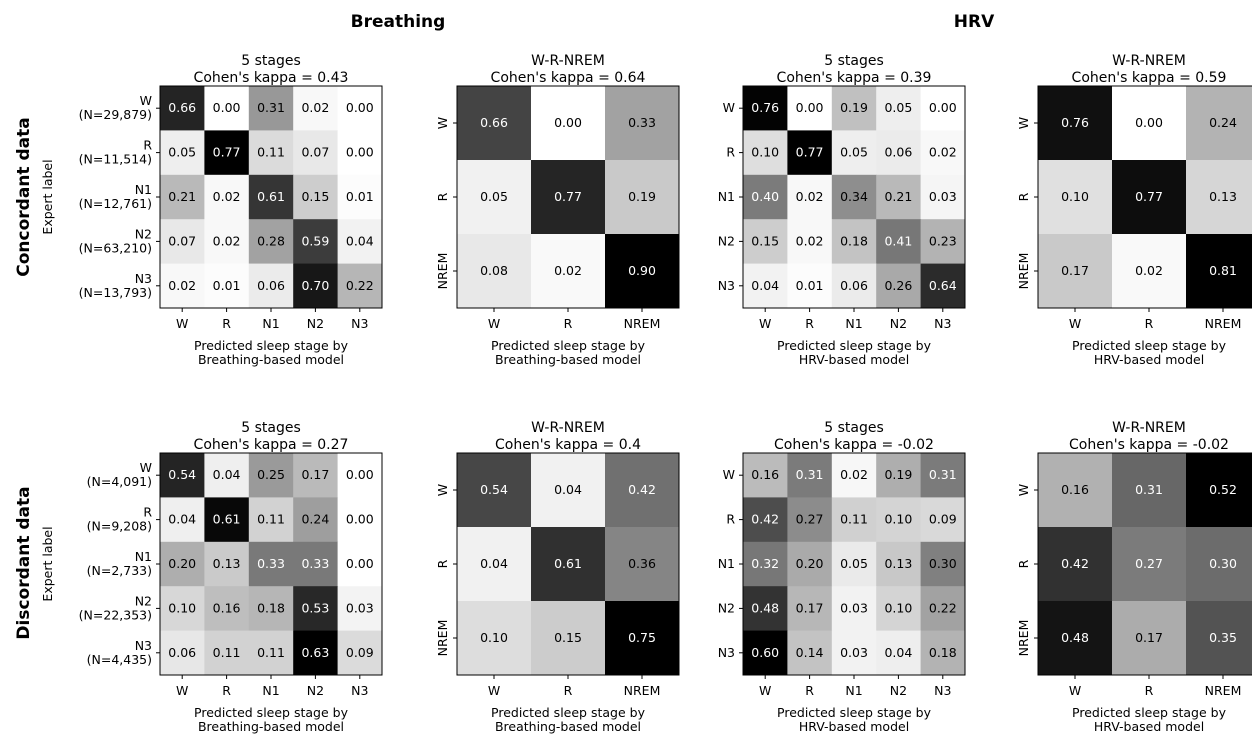 The image size is (1252, 744). Describe the element at coordinates (227, 285) in the screenshot. I see `cell-value-label: 0.01` at that location.